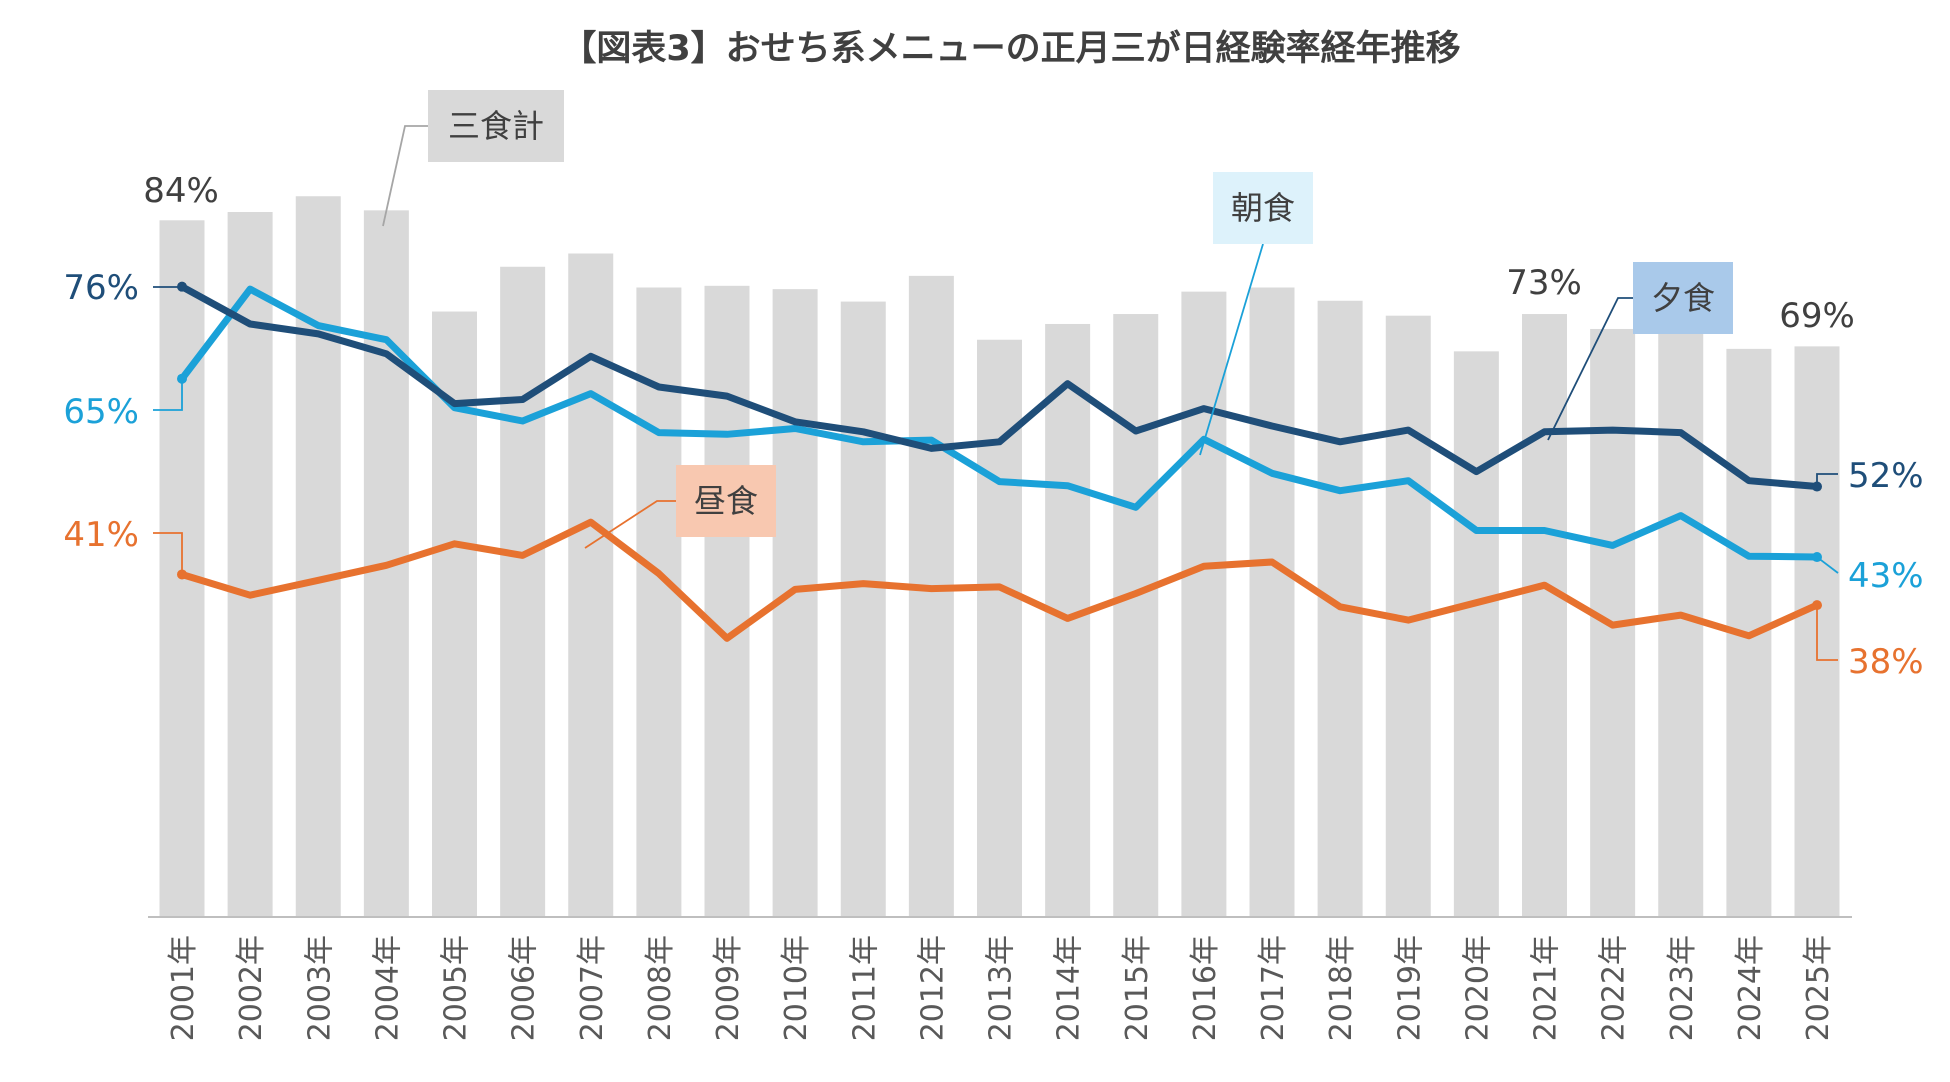 The image size is (1950, 1082). I want to click on x-tick-label: 2025年, so click(1818, 988).